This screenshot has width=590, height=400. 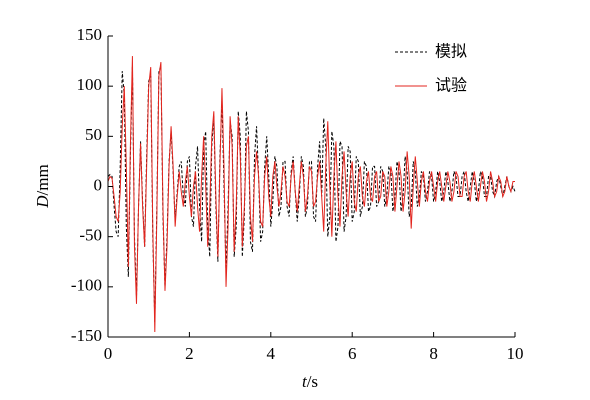 I want to click on x-tick-label: 2, so click(x=189, y=353).